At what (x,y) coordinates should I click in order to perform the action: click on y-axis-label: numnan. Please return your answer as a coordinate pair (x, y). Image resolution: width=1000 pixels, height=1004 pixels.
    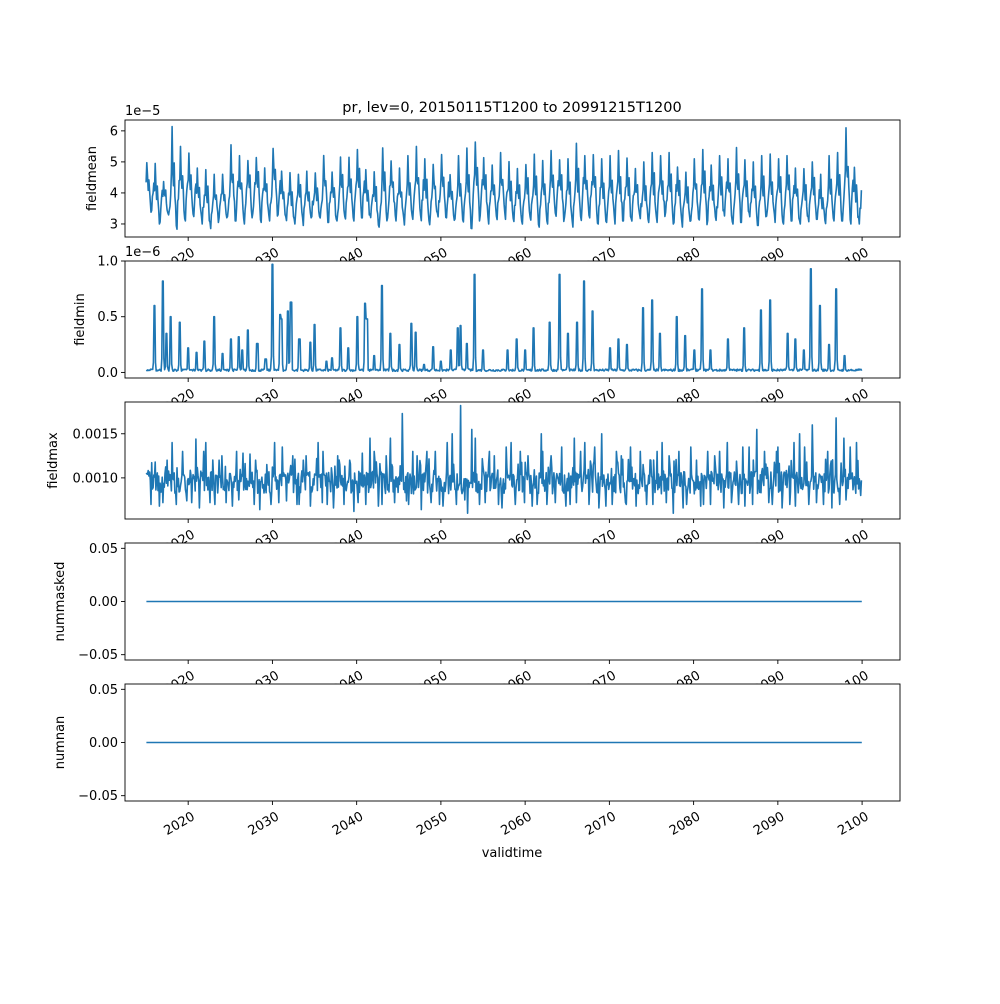
    Looking at the image, I should click on (60, 743).